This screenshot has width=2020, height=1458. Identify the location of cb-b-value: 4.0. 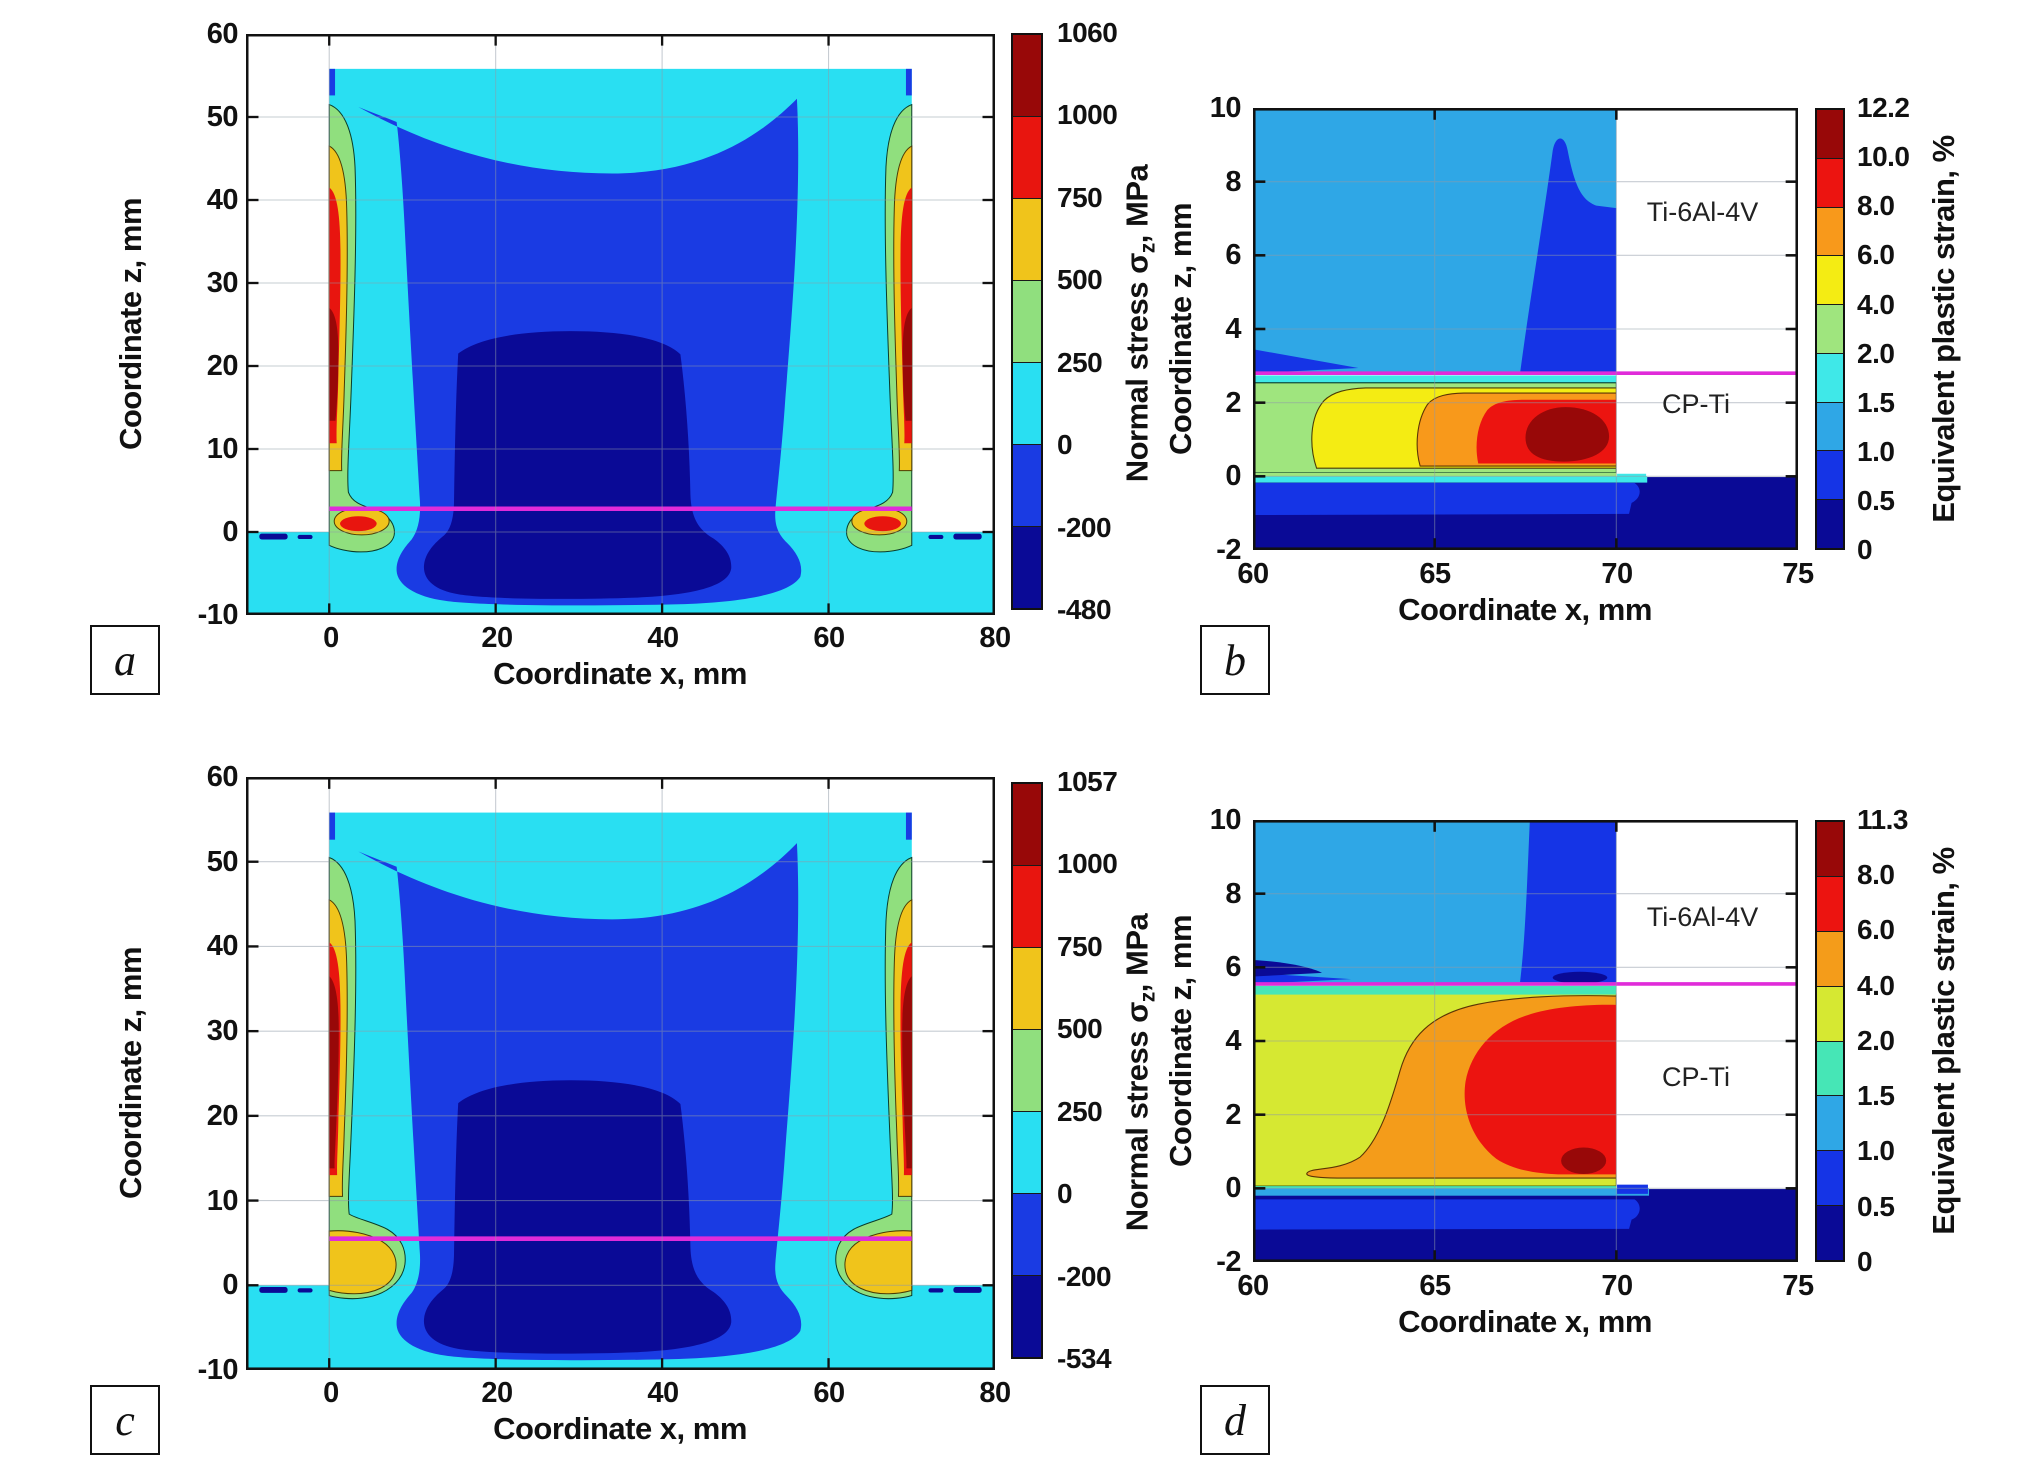
(1876, 304).